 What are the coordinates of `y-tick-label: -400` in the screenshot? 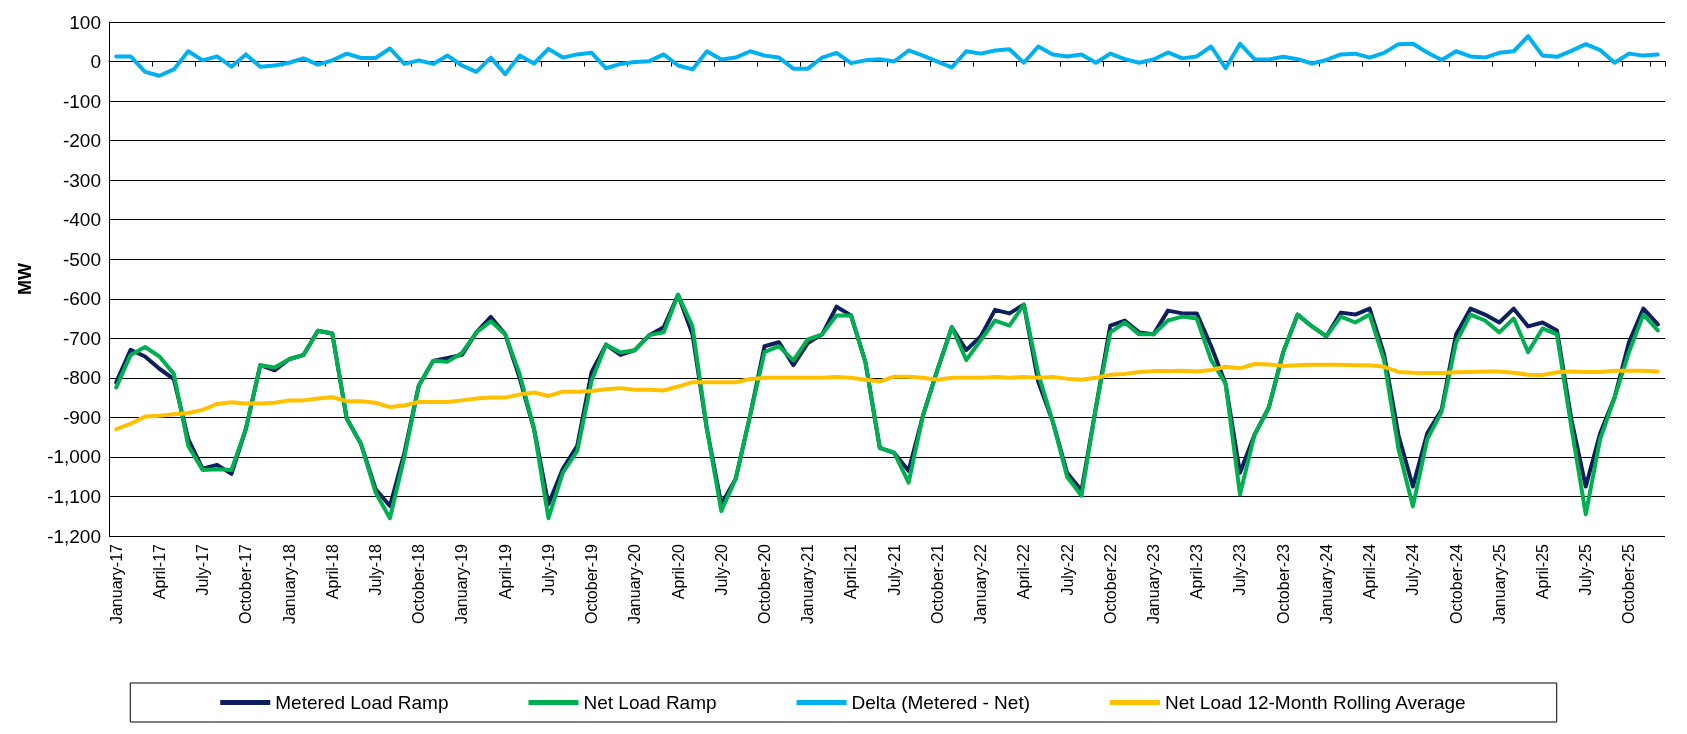 It's located at (81, 220).